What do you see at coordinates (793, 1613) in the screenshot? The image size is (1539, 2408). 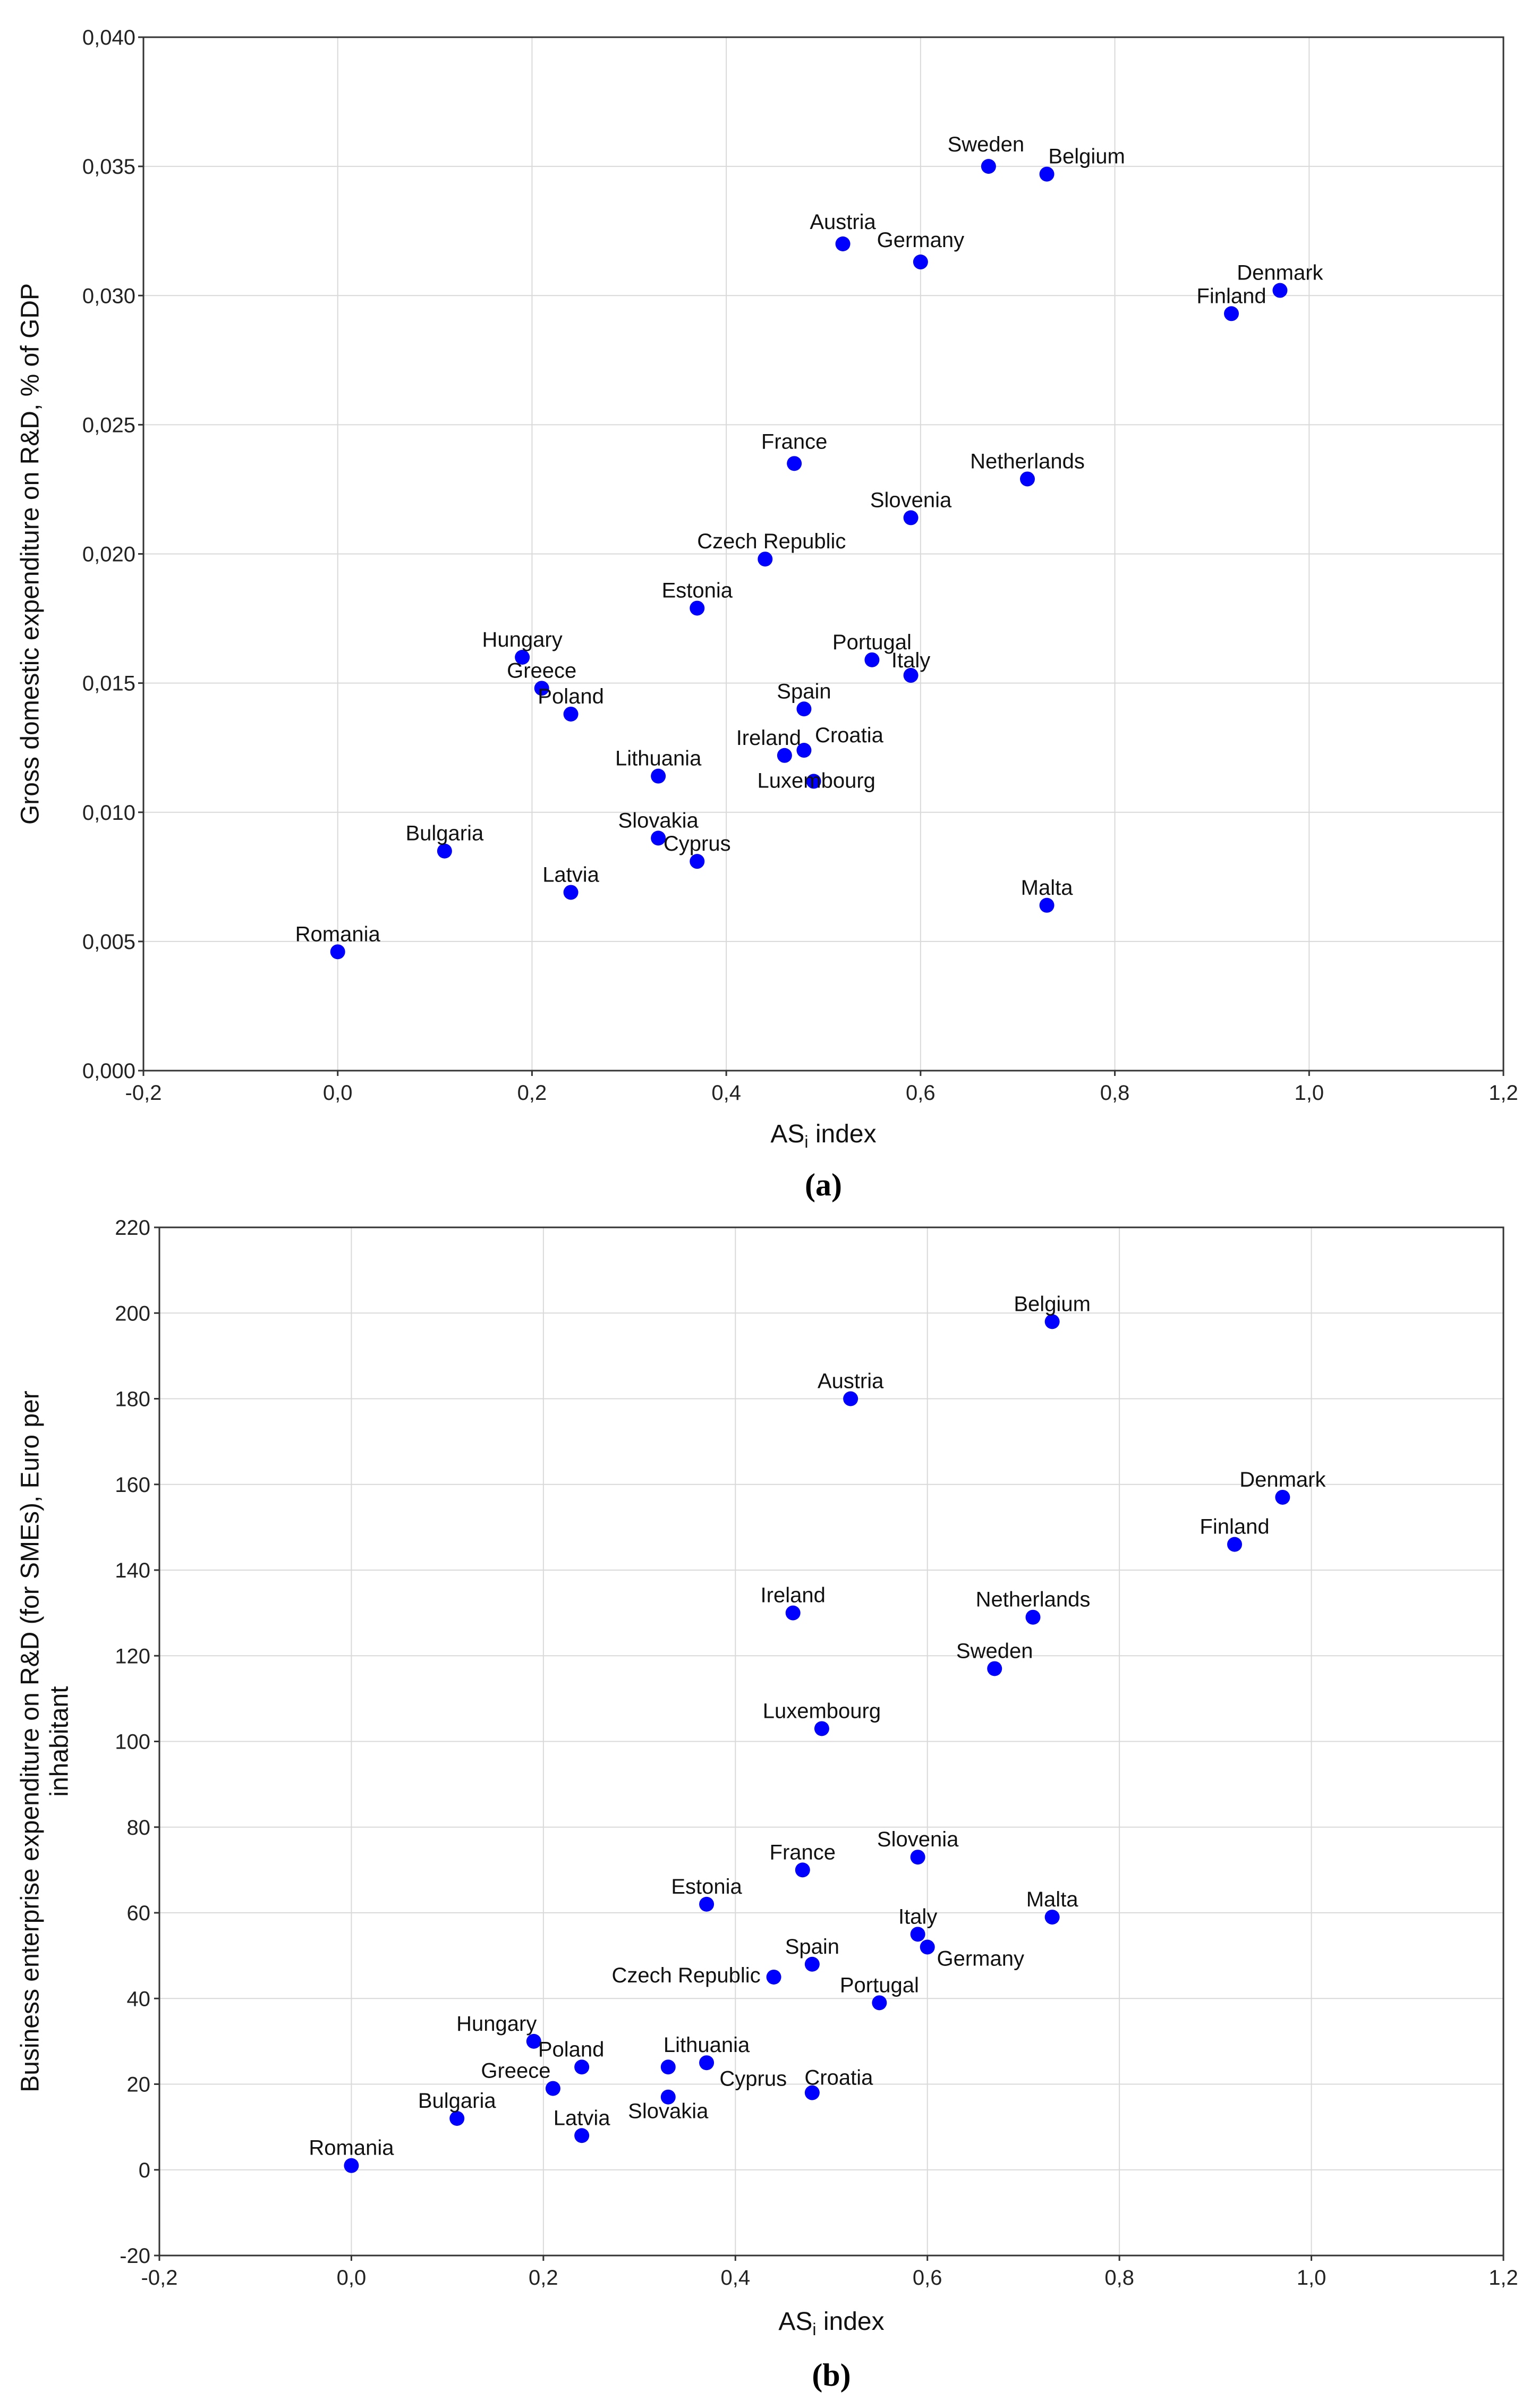 I see `panel-b-point-ireland` at bounding box center [793, 1613].